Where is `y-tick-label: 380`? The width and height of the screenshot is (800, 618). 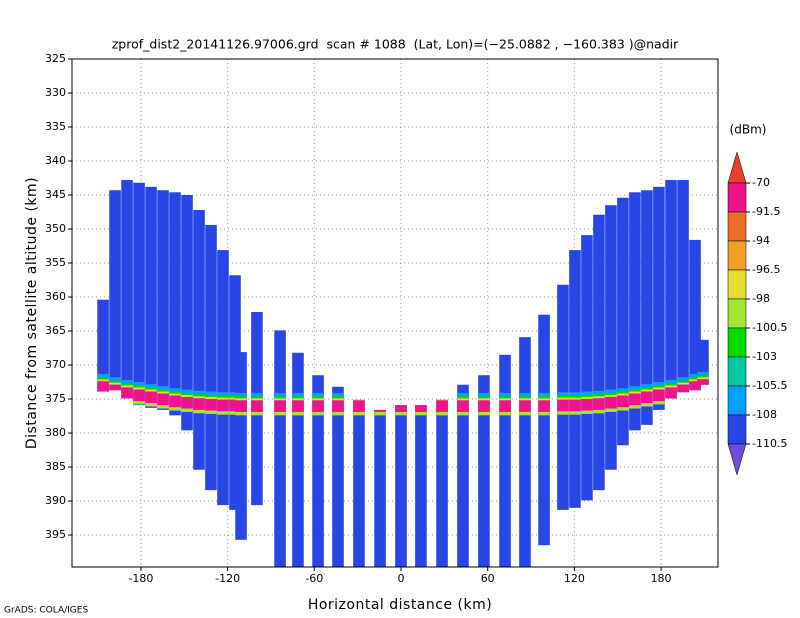
y-tick-label: 380 is located at coordinates (55, 432).